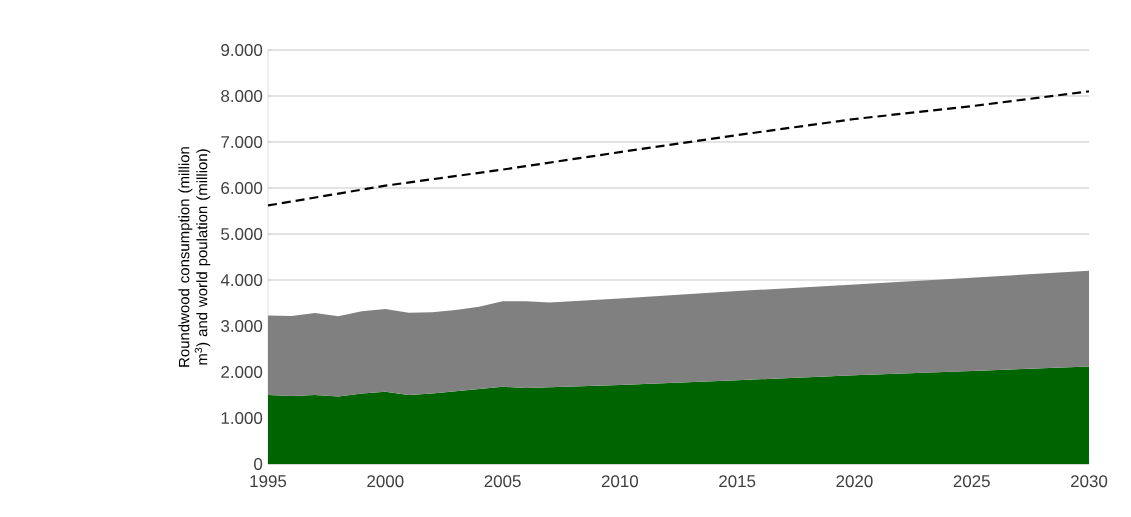  I want to click on x-tick-label: 2020, so click(854, 481).